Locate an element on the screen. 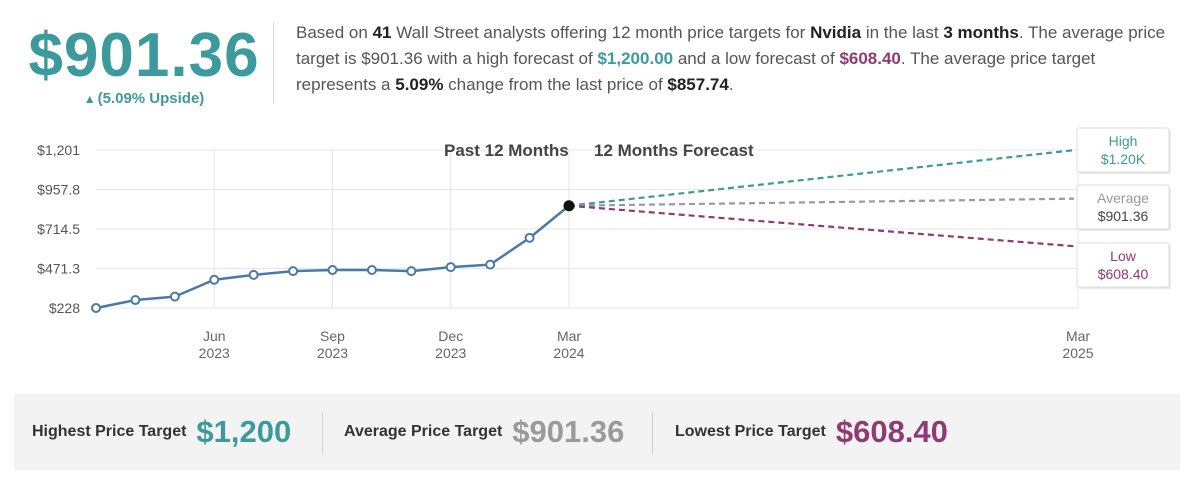  desc-text: and a low forecast of is located at coordinates (756, 58).